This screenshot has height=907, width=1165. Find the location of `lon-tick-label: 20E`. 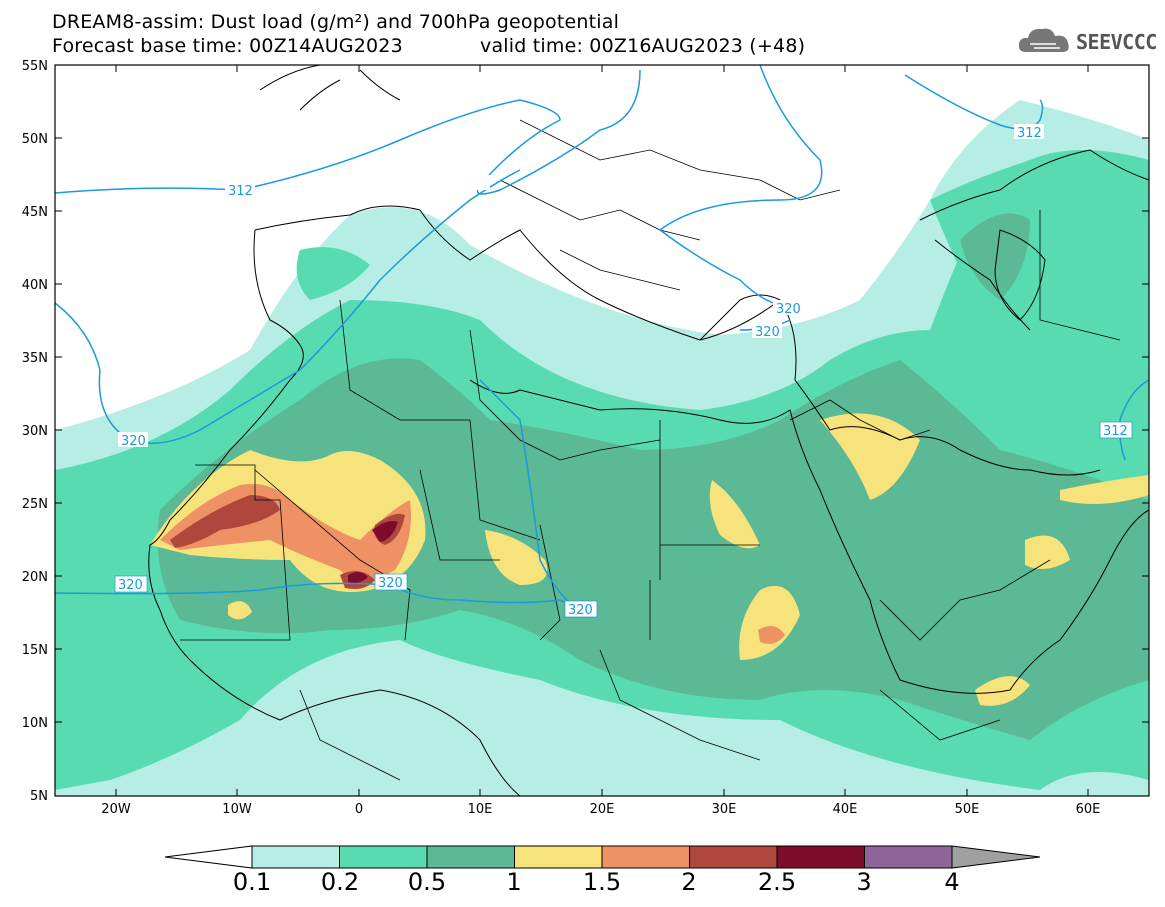

lon-tick-label: 20E is located at coordinates (602, 809).